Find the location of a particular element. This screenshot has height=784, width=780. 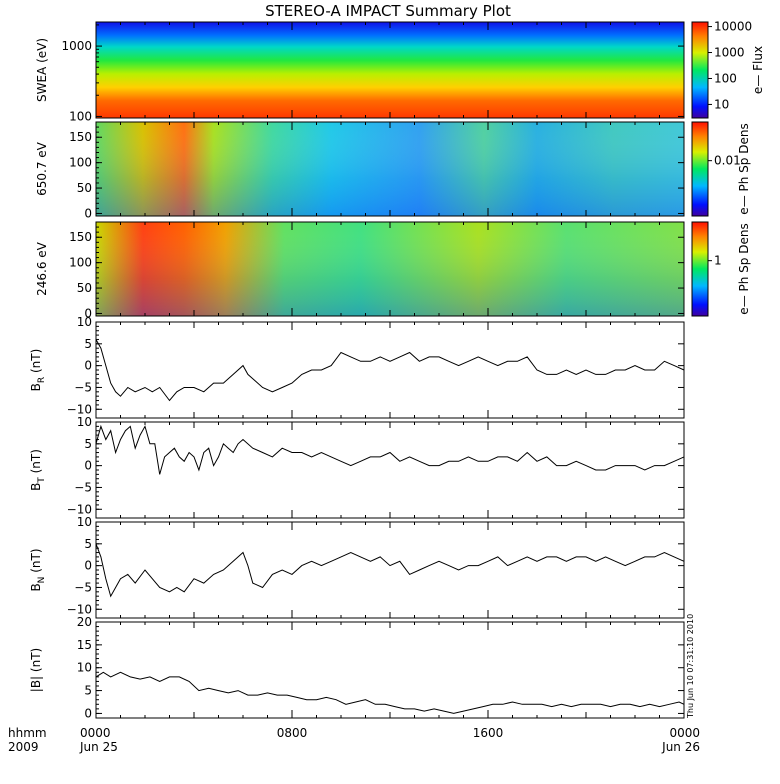

colorbar-tick-label: 10 is located at coordinates (721, 104).